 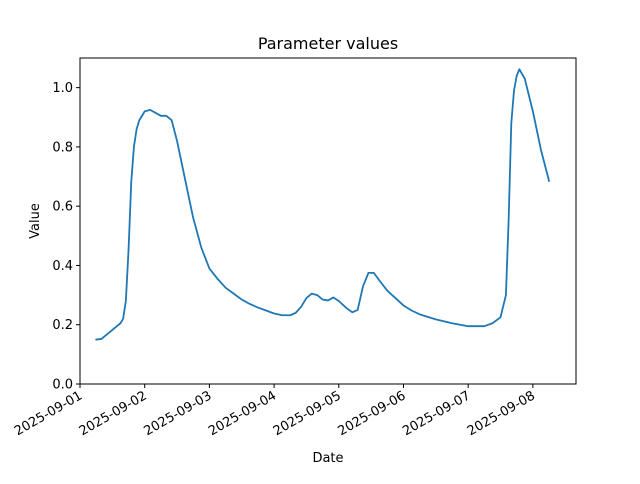 What do you see at coordinates (62, 385) in the screenshot?
I see `y-tick-label: 0.0` at bounding box center [62, 385].